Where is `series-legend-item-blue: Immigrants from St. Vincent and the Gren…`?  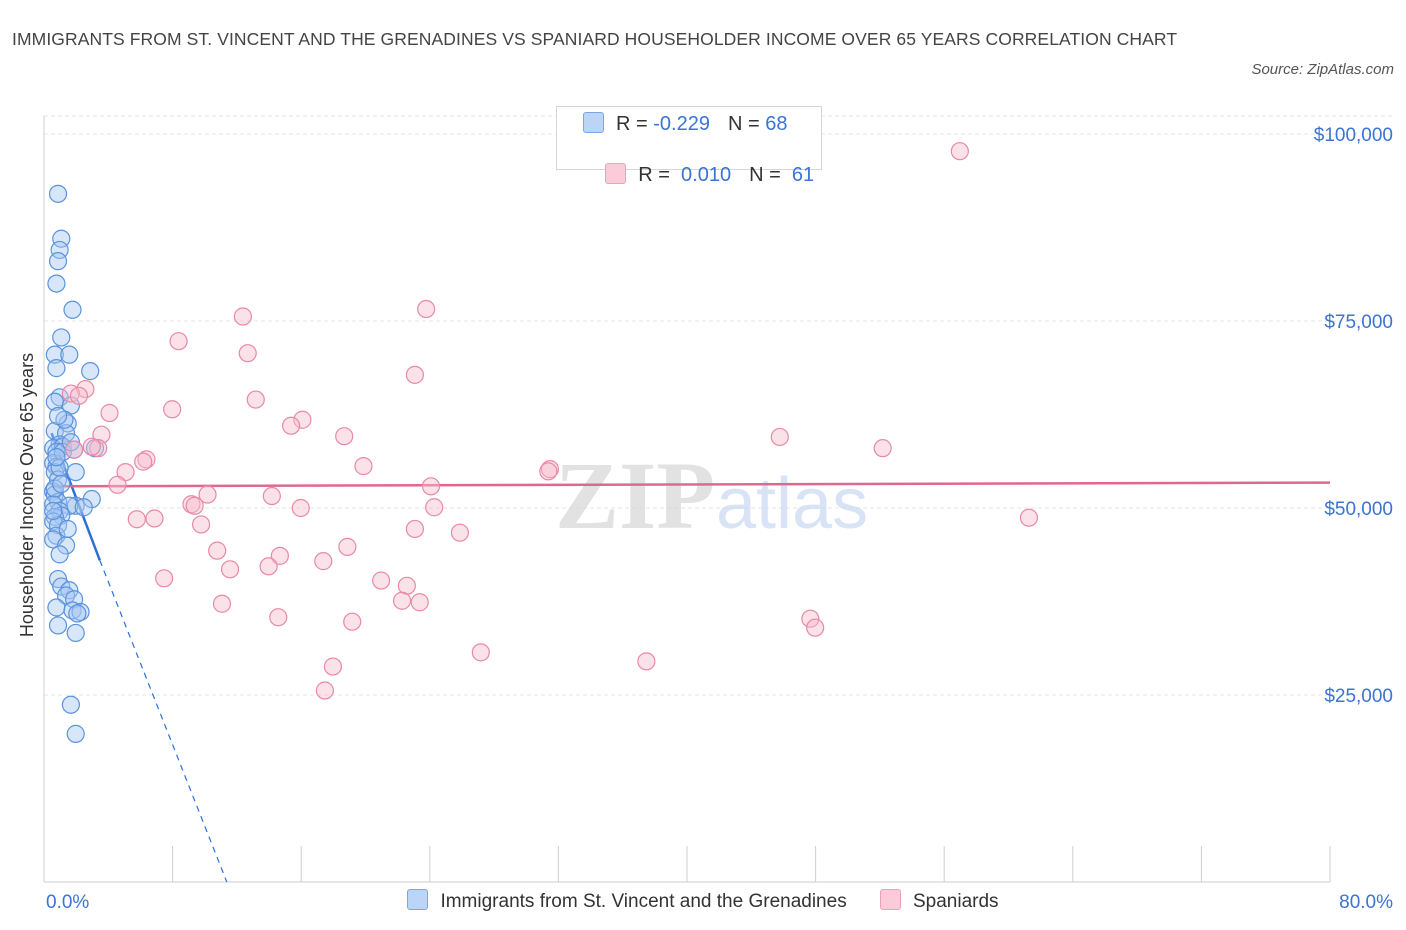
series-legend-item-blue: Immigrants from St. Vincent and the Gren… is located at coordinates (627, 901).